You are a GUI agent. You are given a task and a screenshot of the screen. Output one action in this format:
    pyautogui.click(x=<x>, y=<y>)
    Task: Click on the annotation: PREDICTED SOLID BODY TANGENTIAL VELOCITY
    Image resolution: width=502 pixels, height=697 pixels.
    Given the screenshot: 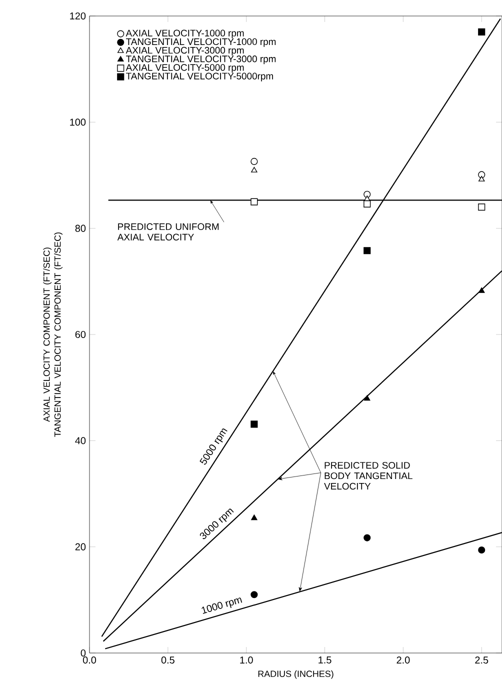 What is the action you would take?
    pyautogui.click(x=368, y=476)
    